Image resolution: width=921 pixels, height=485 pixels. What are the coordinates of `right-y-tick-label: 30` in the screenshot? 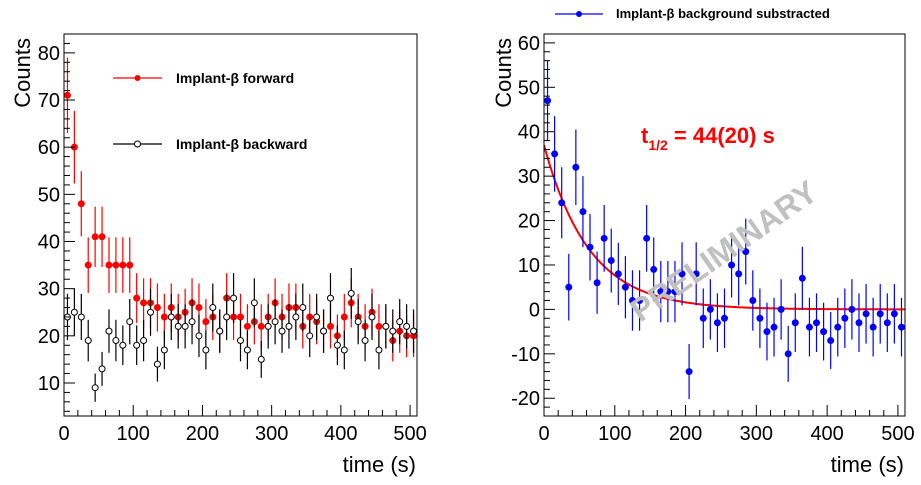 It's located at (529, 177).